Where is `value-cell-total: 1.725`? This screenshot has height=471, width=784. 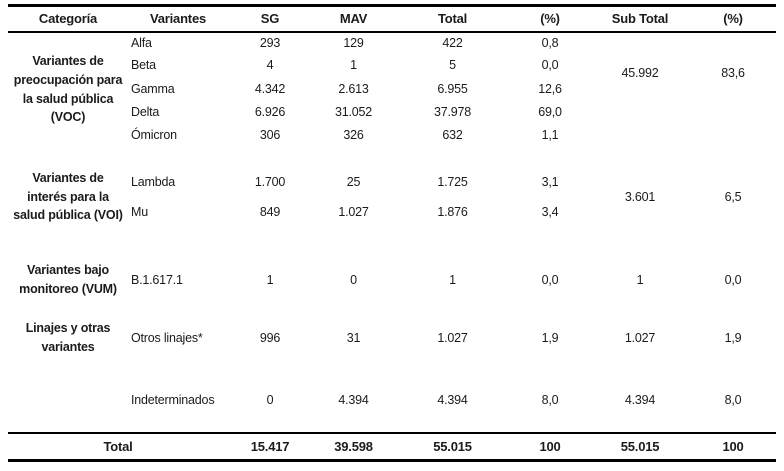 value-cell-total: 1.725 is located at coordinates (452, 182).